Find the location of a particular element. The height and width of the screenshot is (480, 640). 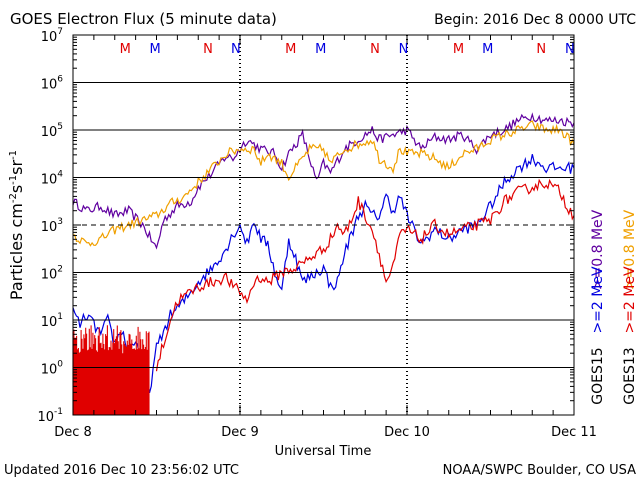

y-tick-label: 10⁷ is located at coordinates (52, 36).